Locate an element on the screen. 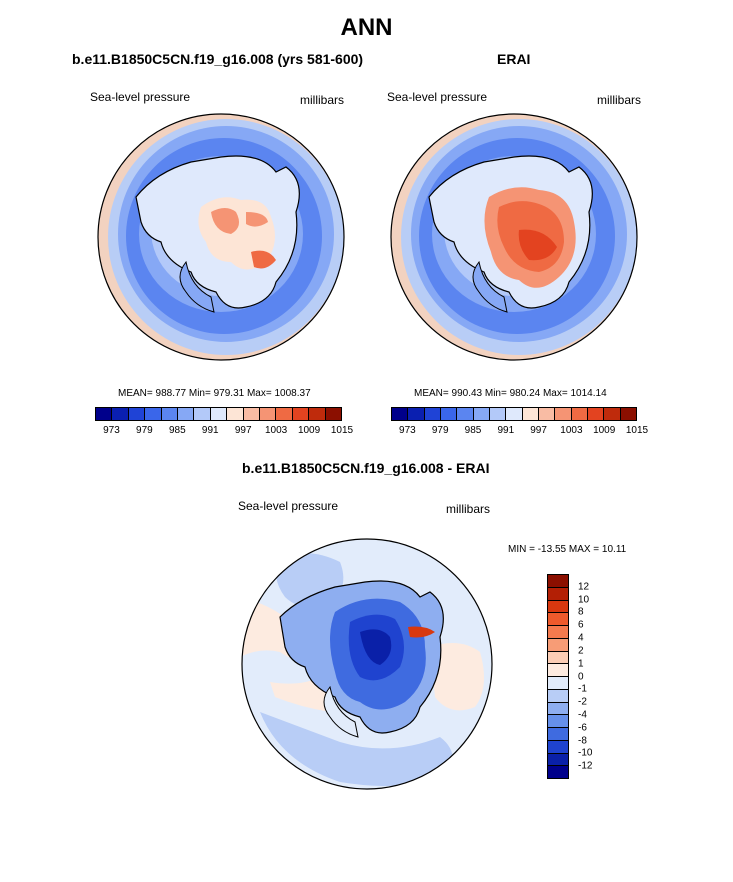  colorbar-tick-label: -12 is located at coordinates (585, 766).